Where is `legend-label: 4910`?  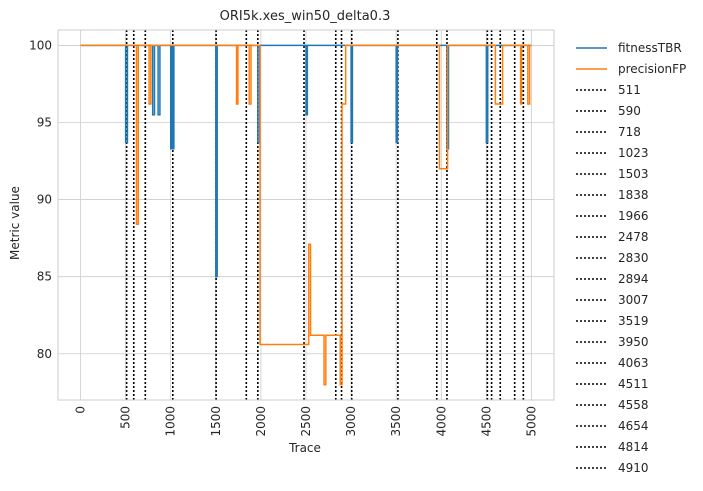 legend-label: 4910 is located at coordinates (633, 468).